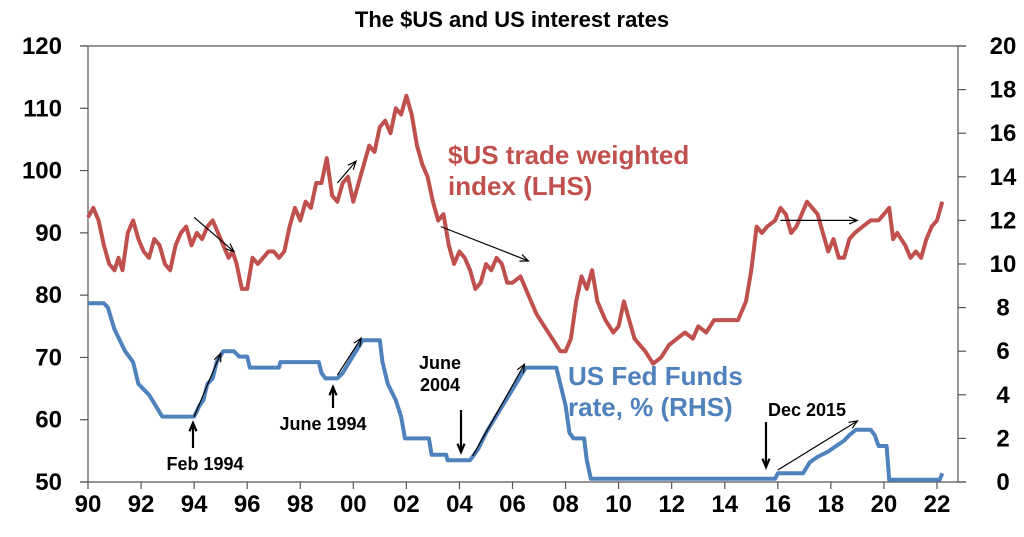  Describe the element at coordinates (193, 426) in the screenshot. I see `feb-1994-pointer-arrow-head` at that location.